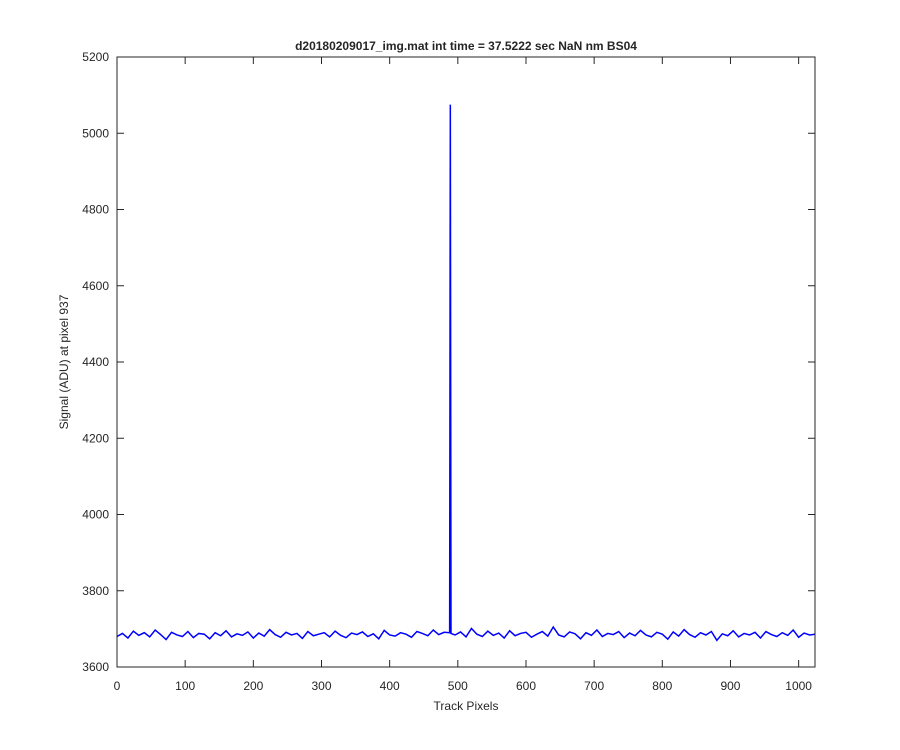 Image resolution: width=900 pixels, height=750 pixels. What do you see at coordinates (594, 686) in the screenshot?
I see `x-tick-label: 700` at bounding box center [594, 686].